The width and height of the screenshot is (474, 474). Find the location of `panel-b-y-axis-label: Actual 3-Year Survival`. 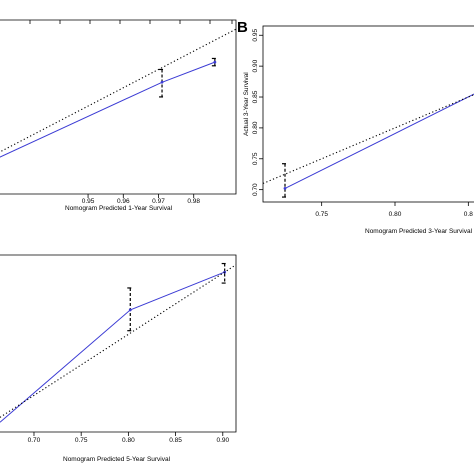

panel-b-y-axis-label: Actual 3-Year Survival is located at coordinates (246, 104).